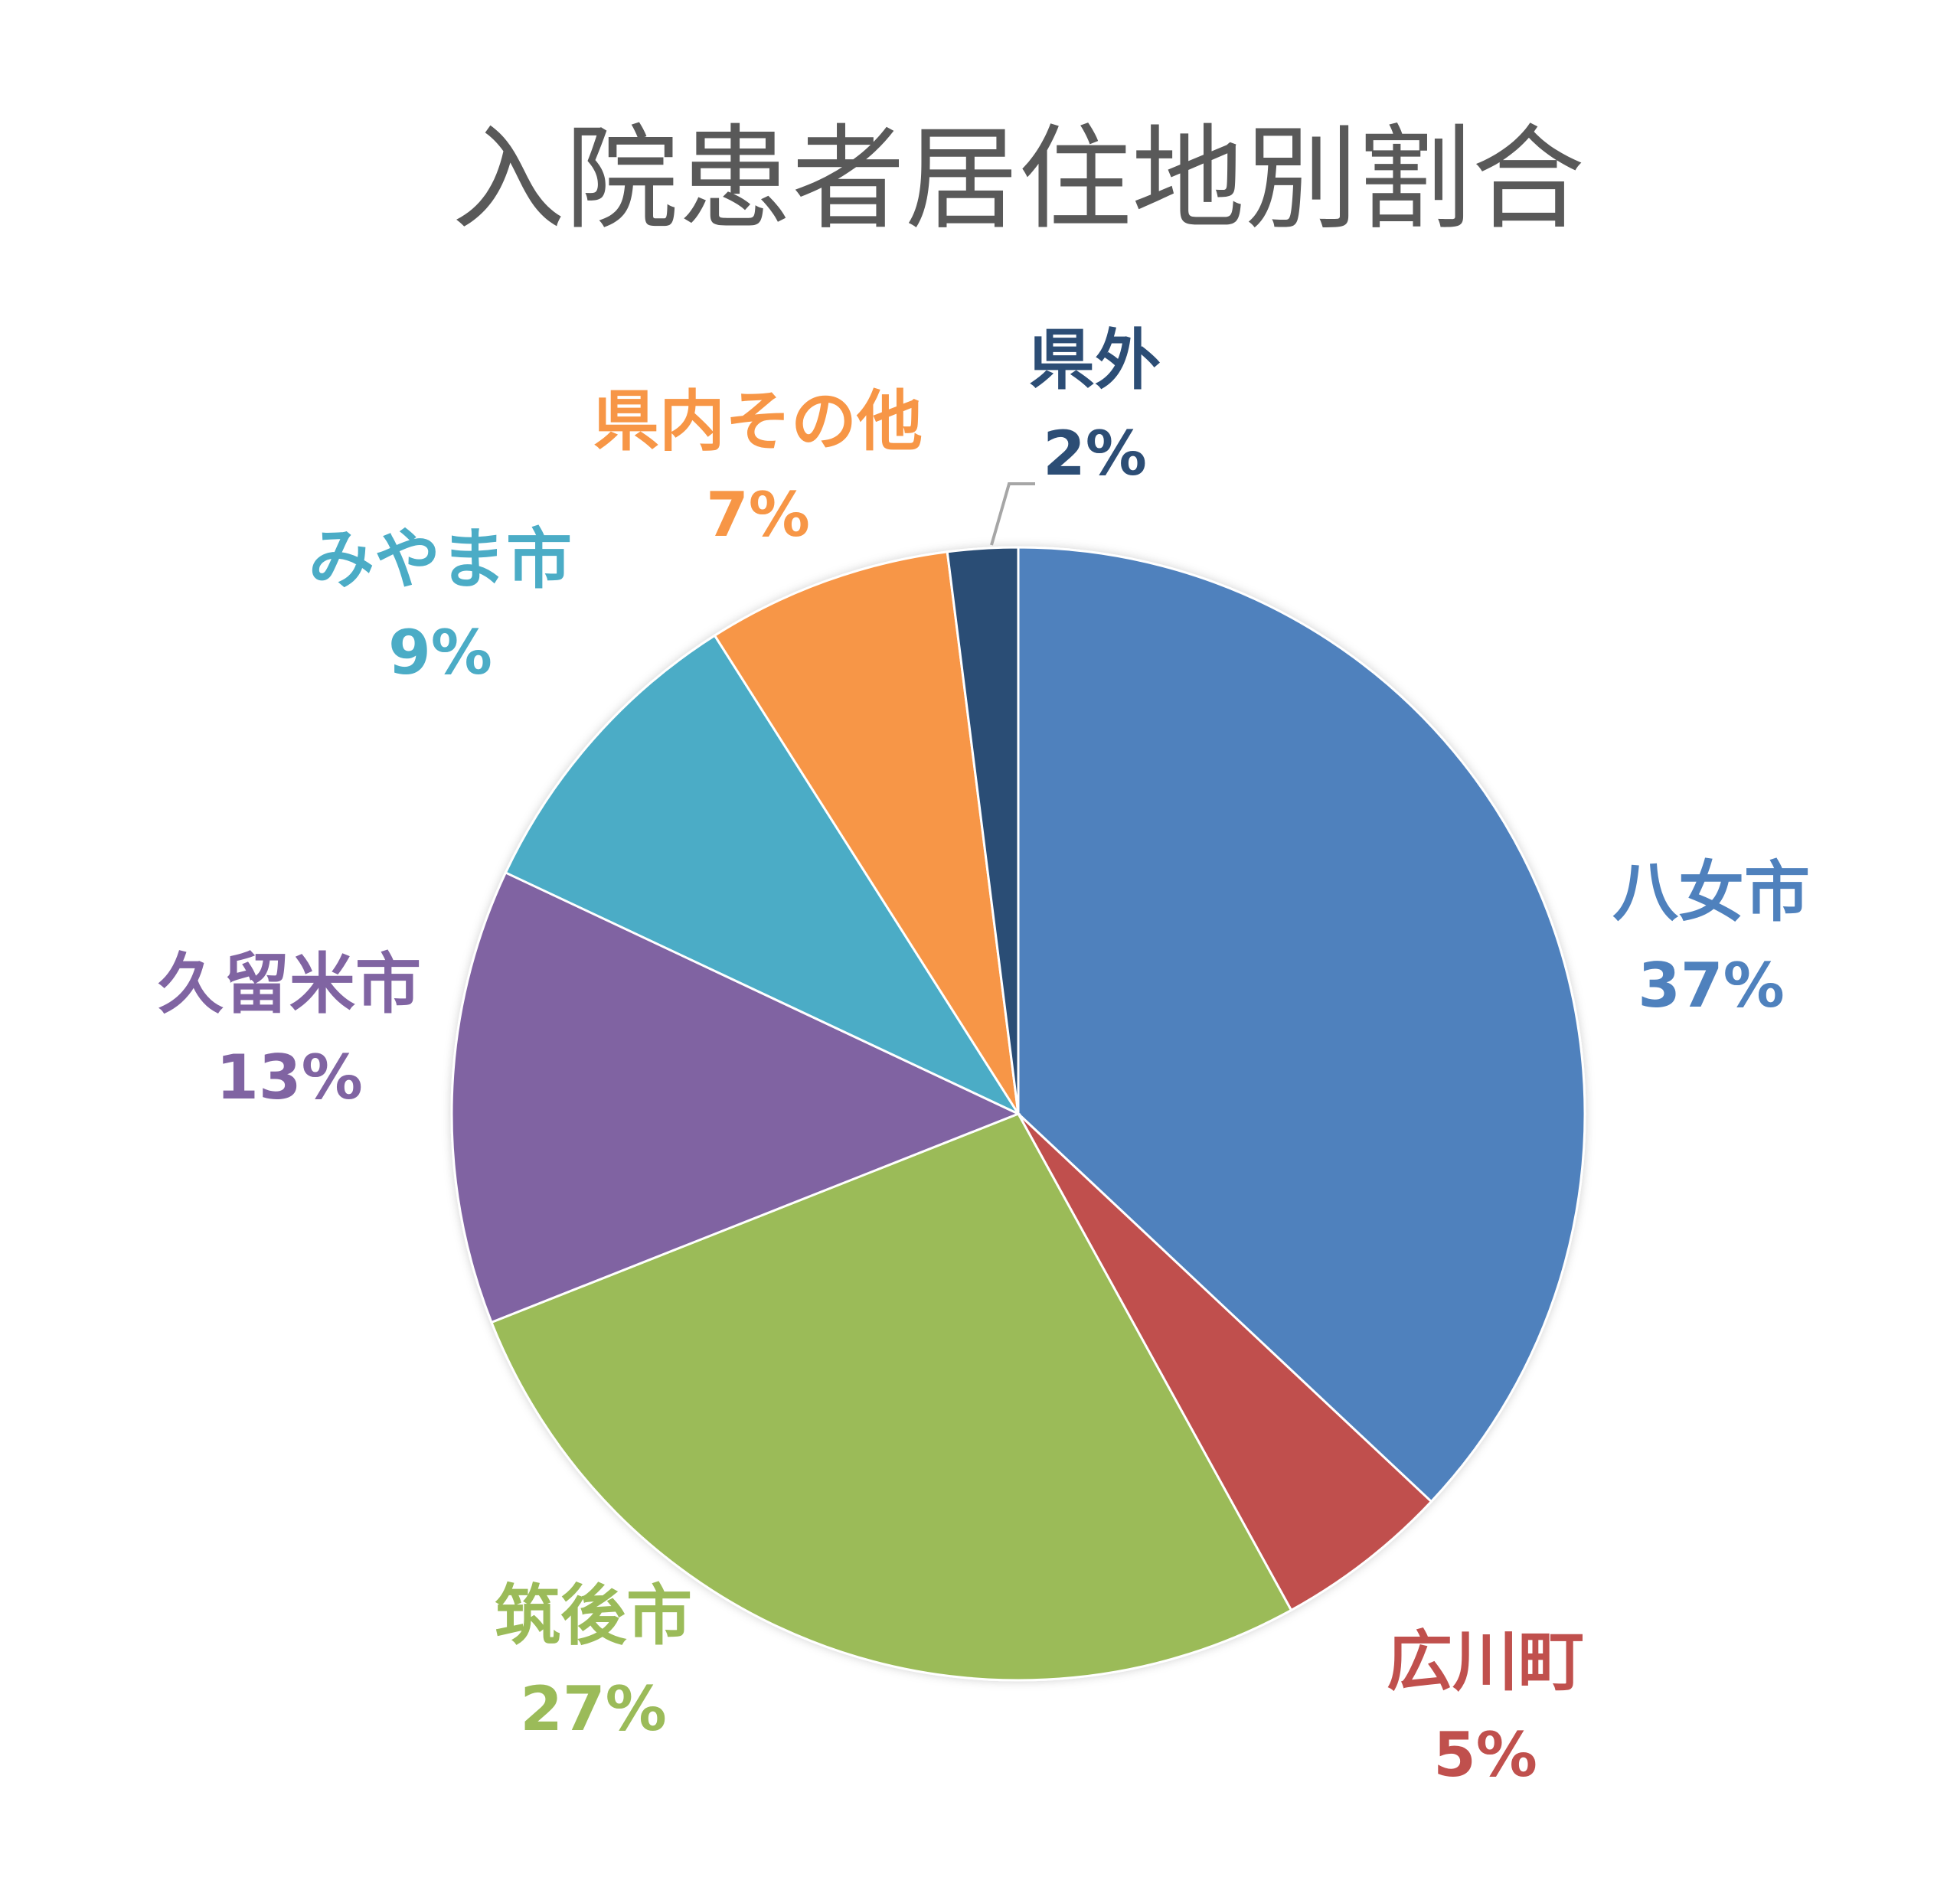  What do you see at coordinates (1485, 1754) in the screenshot?
I see `slice-value-label: 5%` at bounding box center [1485, 1754].